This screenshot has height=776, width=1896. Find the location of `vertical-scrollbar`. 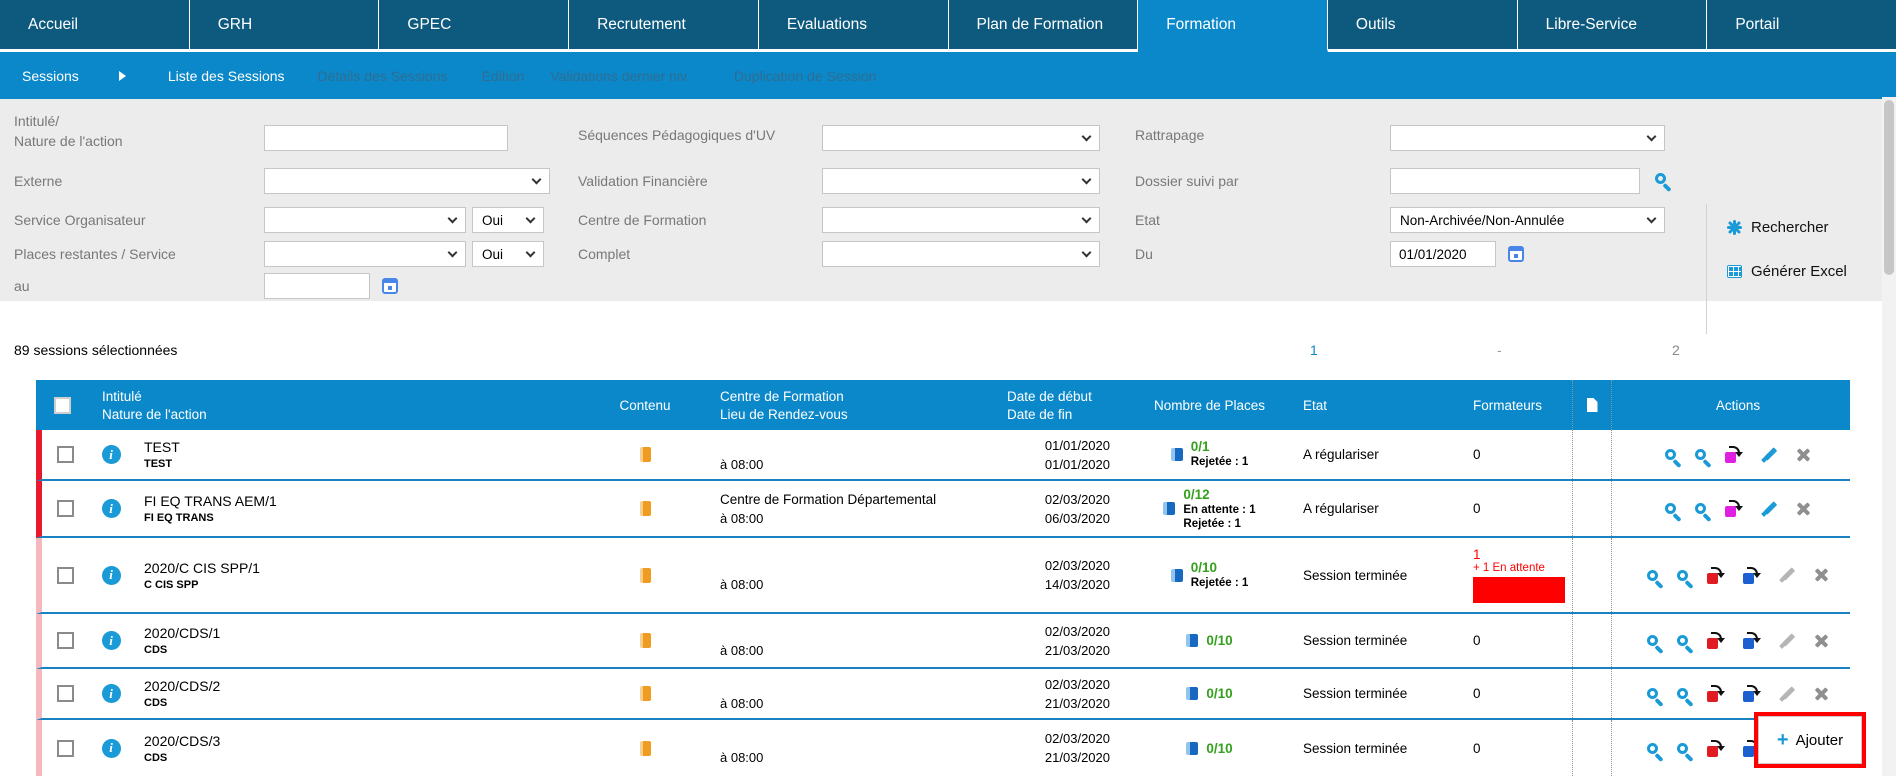

vertical-scrollbar is located at coordinates (1889, 436).